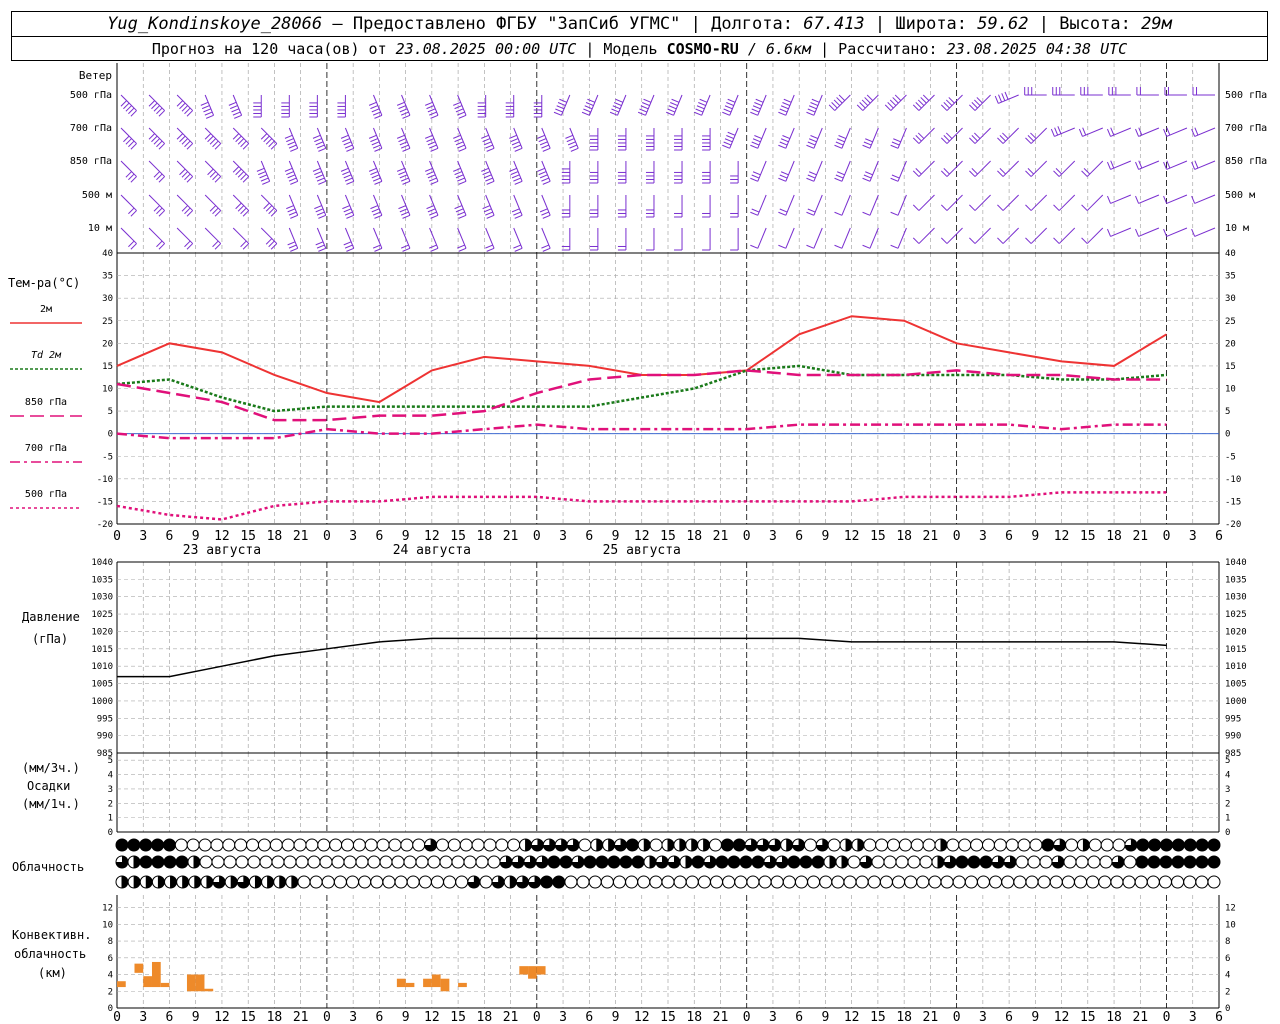 Image resolution: width=1280 pixels, height=1024 pixels. Describe the element at coordinates (904, 1017) in the screenshot. I see `time-tick-label: 18` at that location.